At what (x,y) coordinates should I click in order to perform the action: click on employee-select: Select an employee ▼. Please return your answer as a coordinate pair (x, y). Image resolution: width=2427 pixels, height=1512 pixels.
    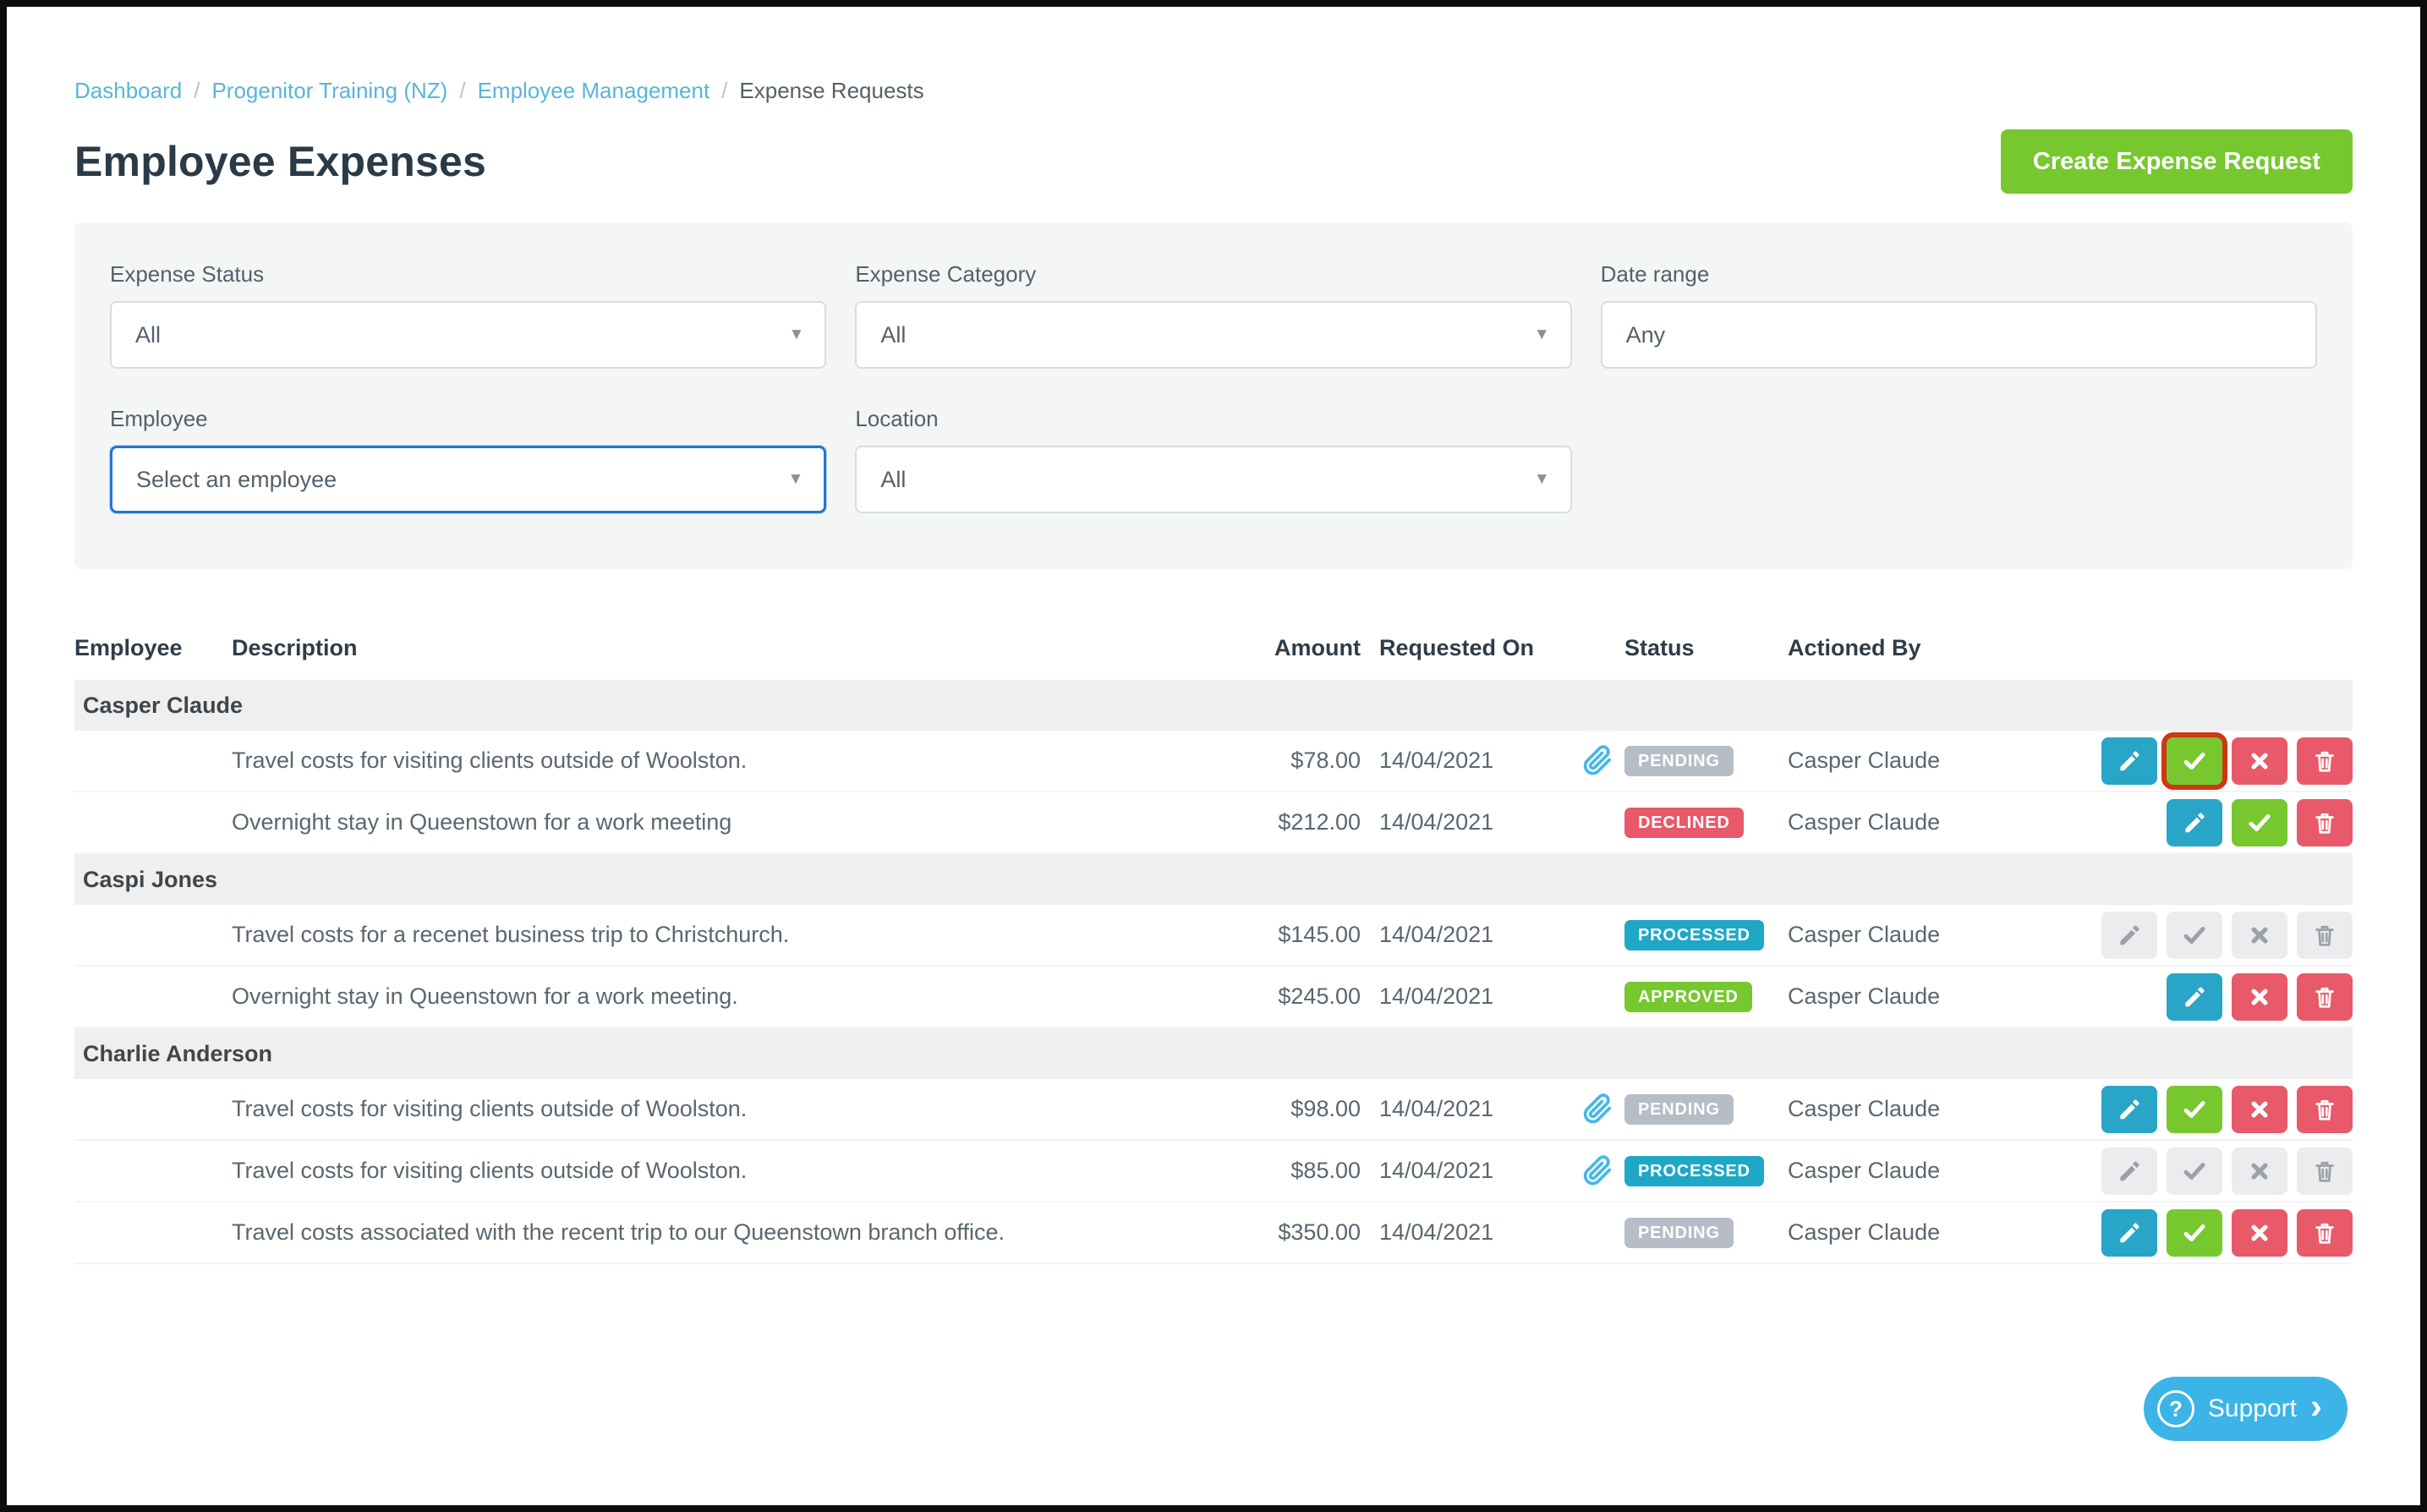
    Looking at the image, I should click on (468, 480).